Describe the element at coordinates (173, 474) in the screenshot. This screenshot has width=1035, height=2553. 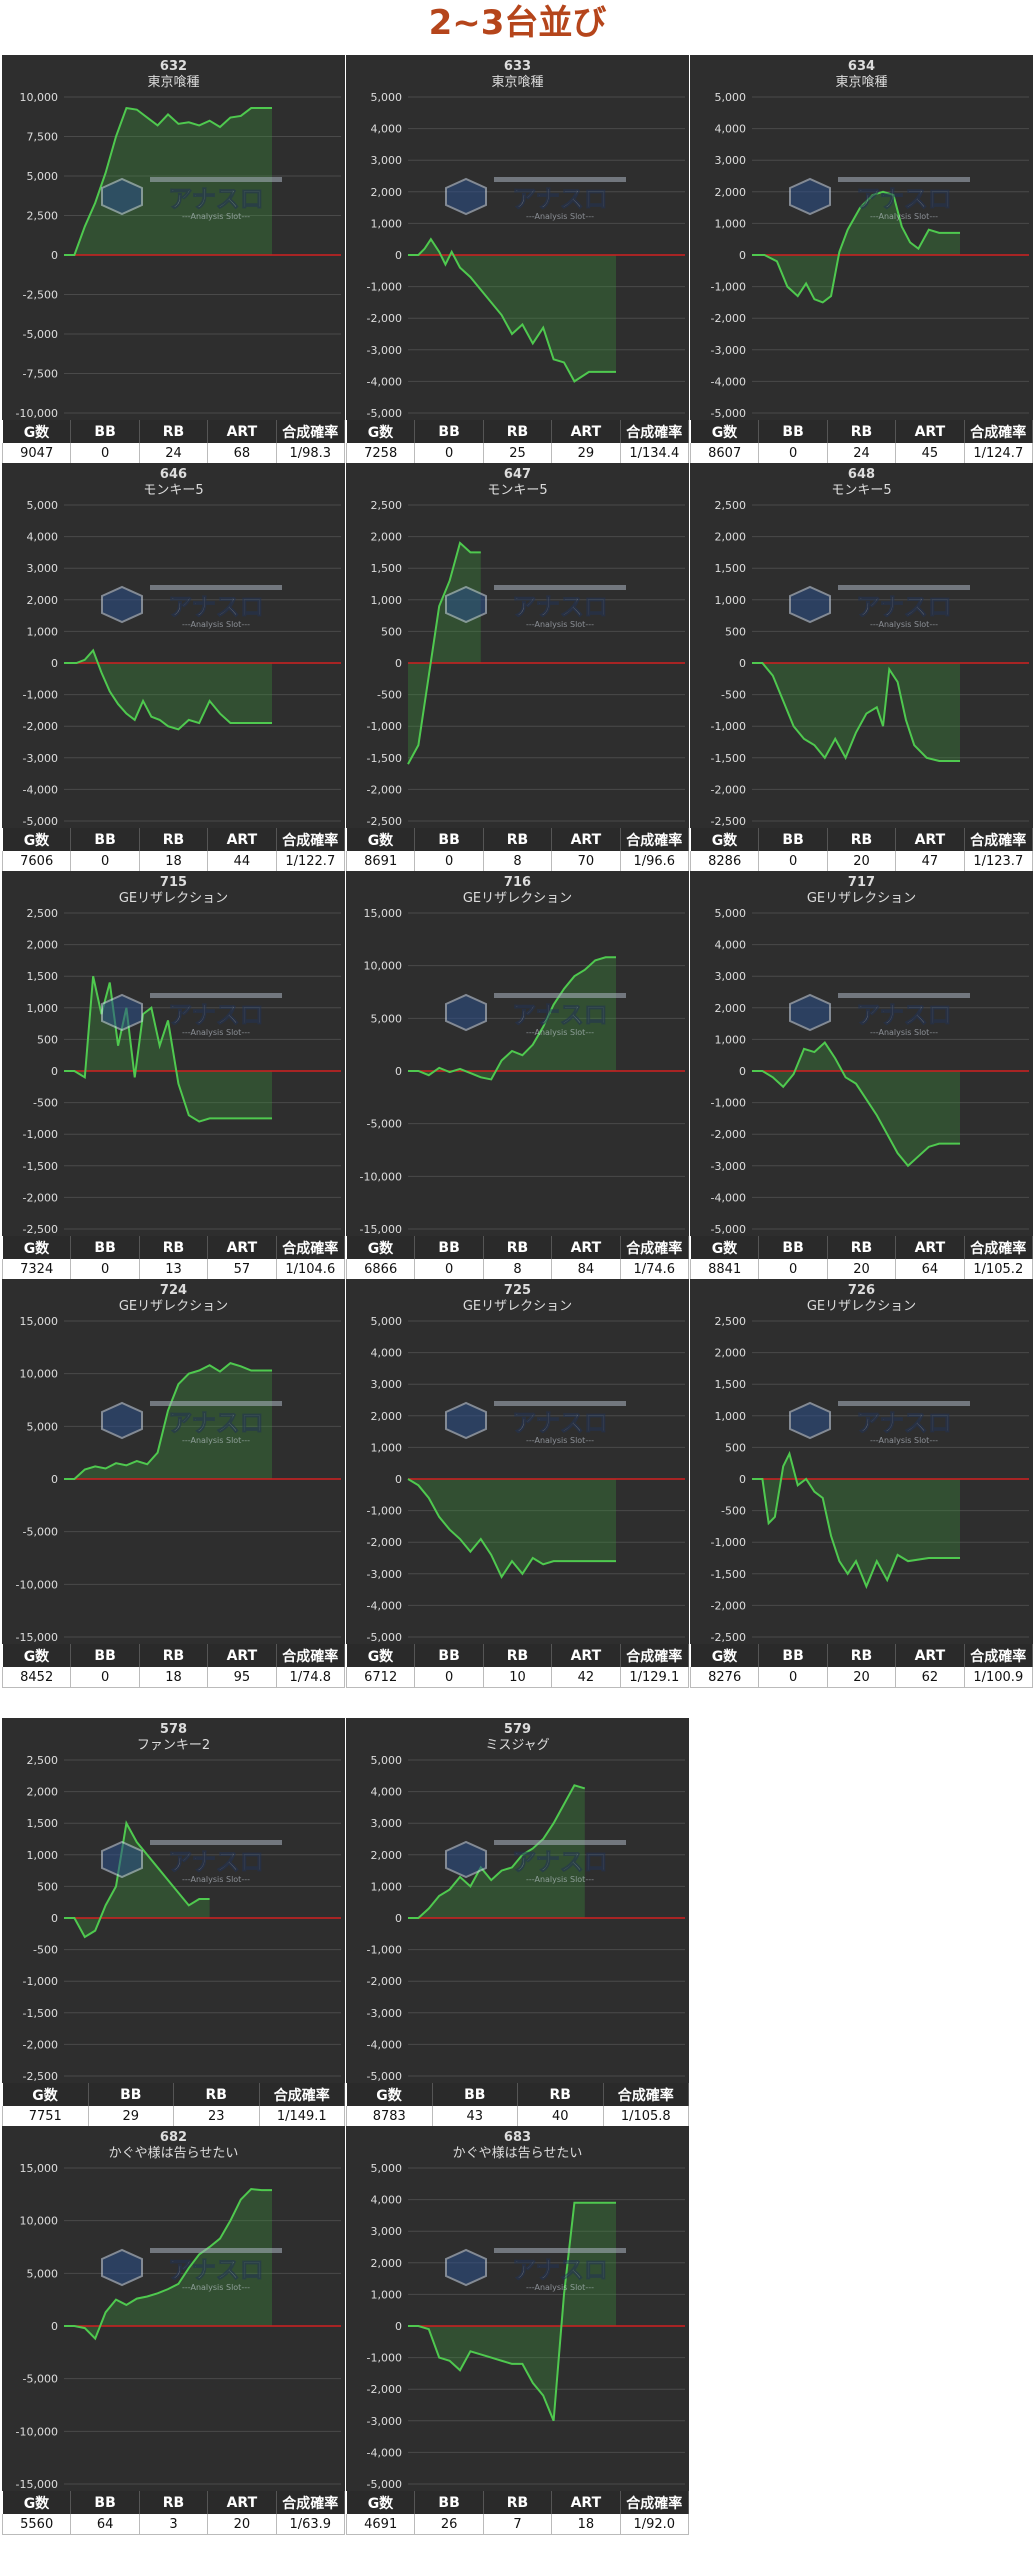
I see `chart-title: 646` at that location.